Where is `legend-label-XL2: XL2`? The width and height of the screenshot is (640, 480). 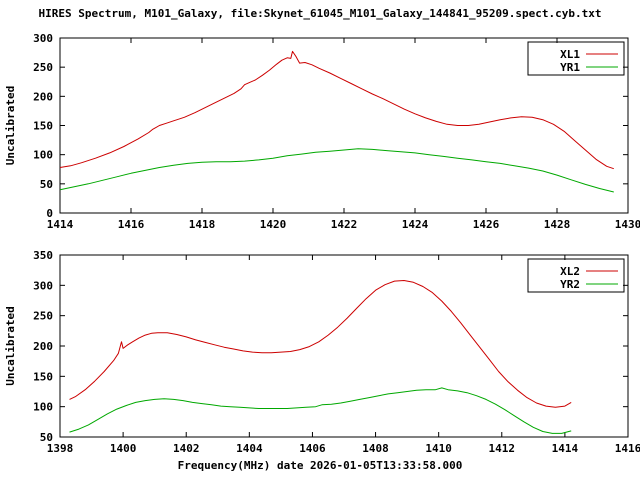
legend-label-XL2: XL2 is located at coordinates (570, 271).